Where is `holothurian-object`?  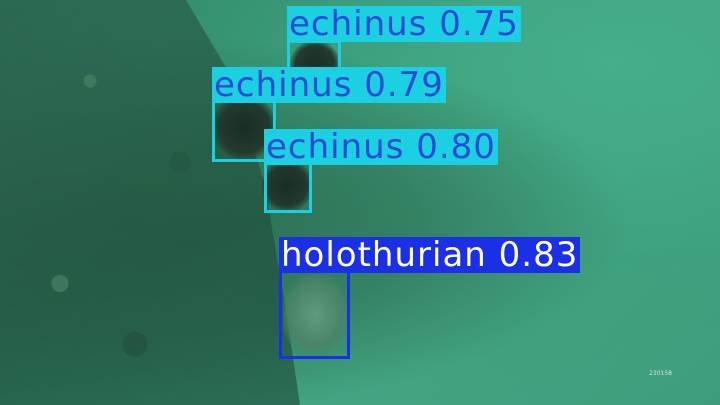 holothurian-object is located at coordinates (315, 315).